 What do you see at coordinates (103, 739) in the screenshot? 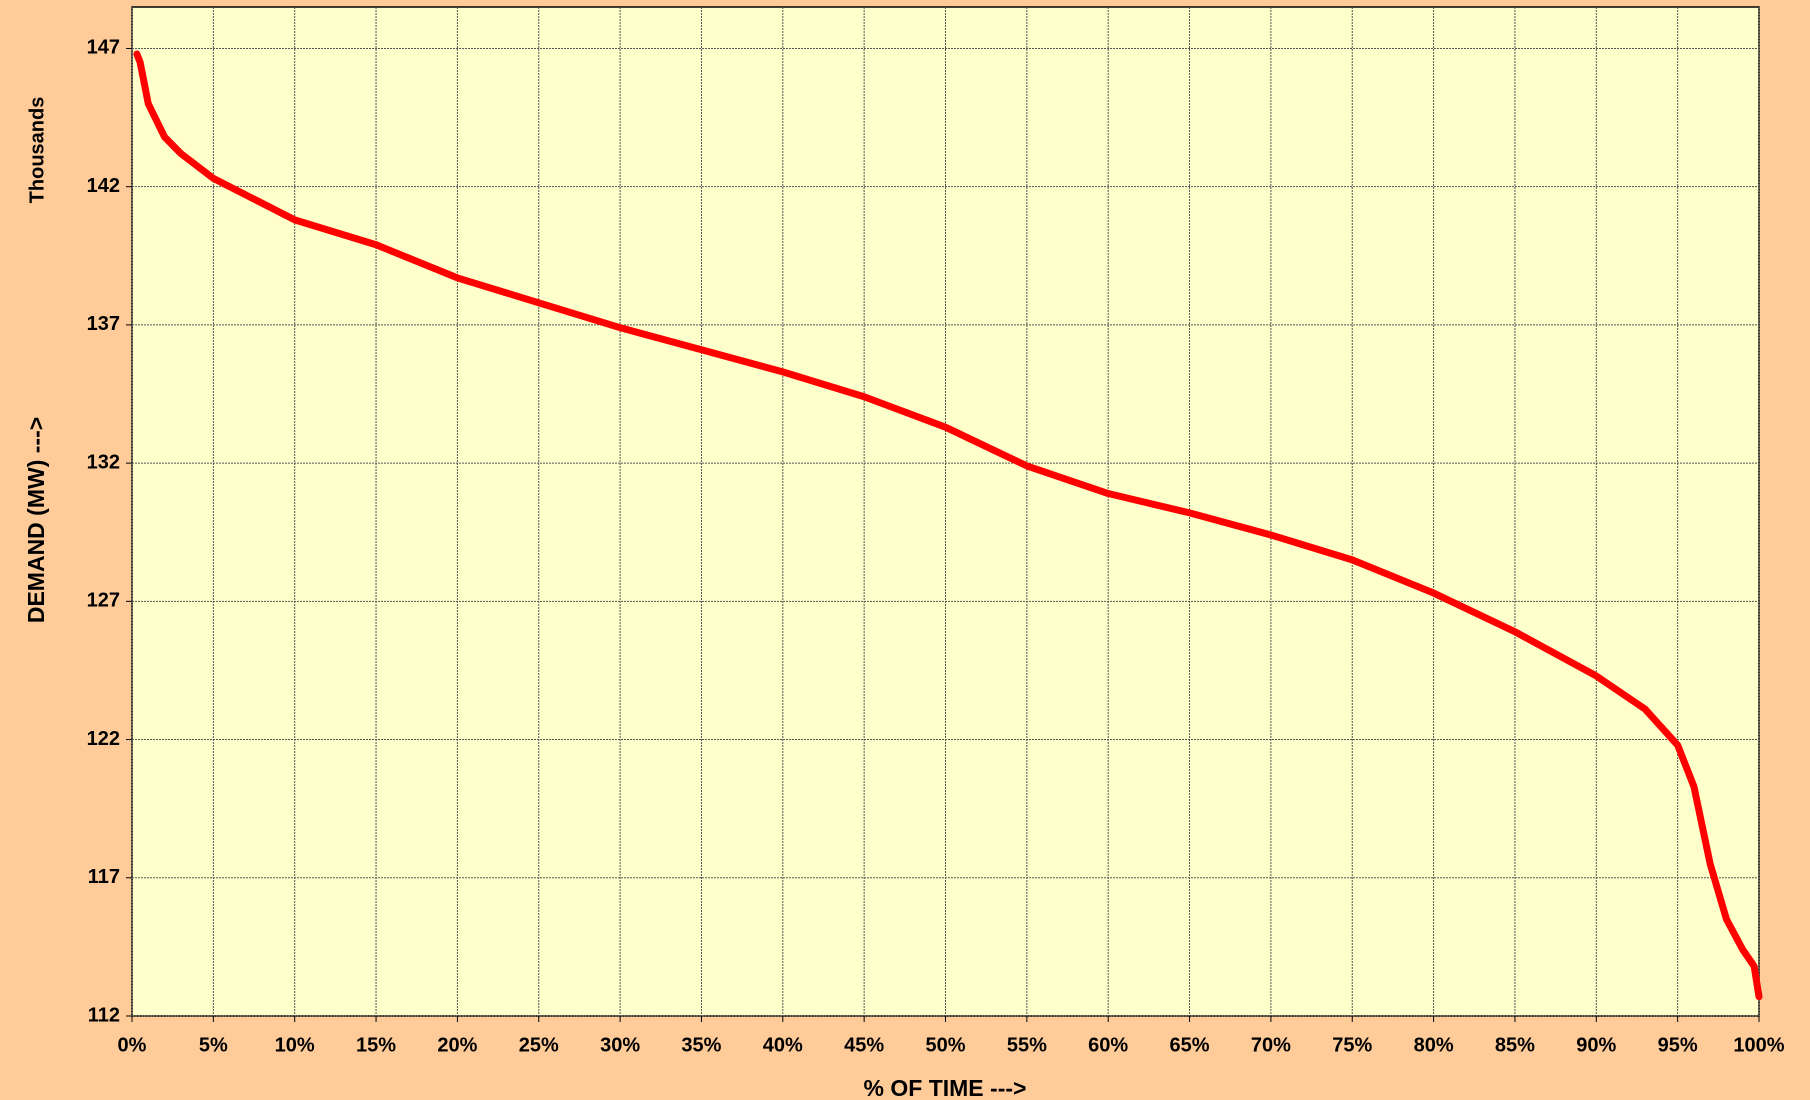
I see `y-tick-label: 122` at bounding box center [103, 739].